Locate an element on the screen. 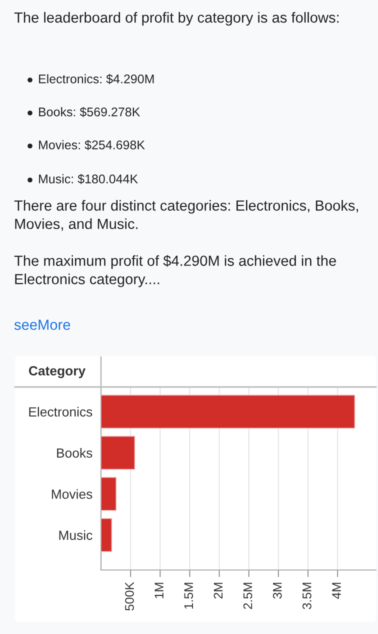  text: Movies: $254.698K is located at coordinates (92, 145).